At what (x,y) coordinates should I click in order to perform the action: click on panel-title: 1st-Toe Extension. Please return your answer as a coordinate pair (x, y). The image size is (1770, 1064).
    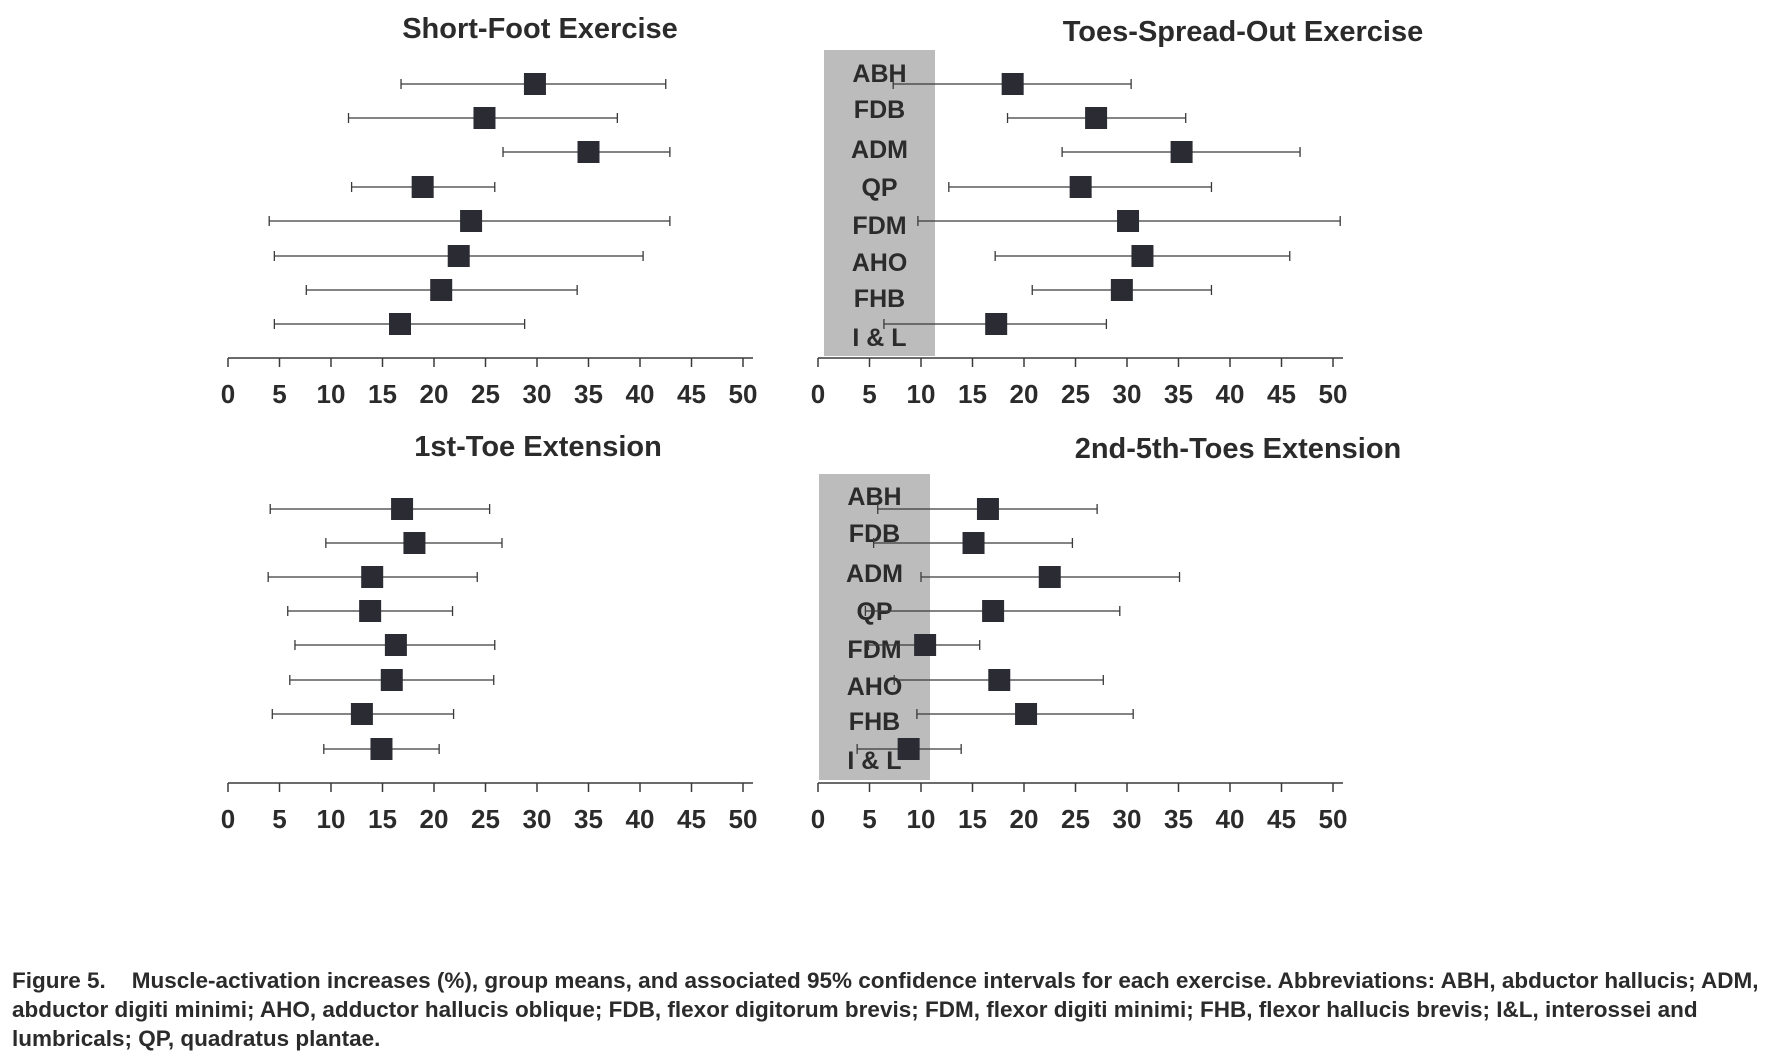
    Looking at the image, I should click on (538, 447).